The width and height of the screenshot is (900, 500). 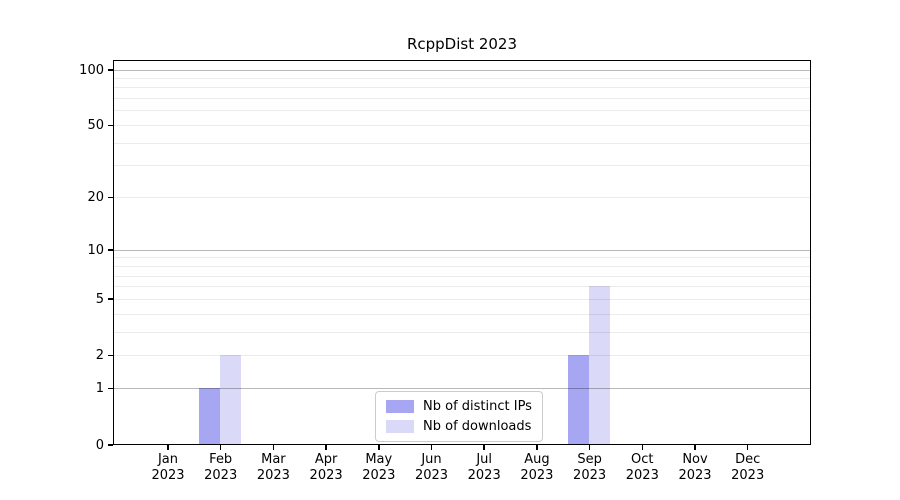 I want to click on legend-entry: Nb of distinct IPs, so click(x=459, y=406).